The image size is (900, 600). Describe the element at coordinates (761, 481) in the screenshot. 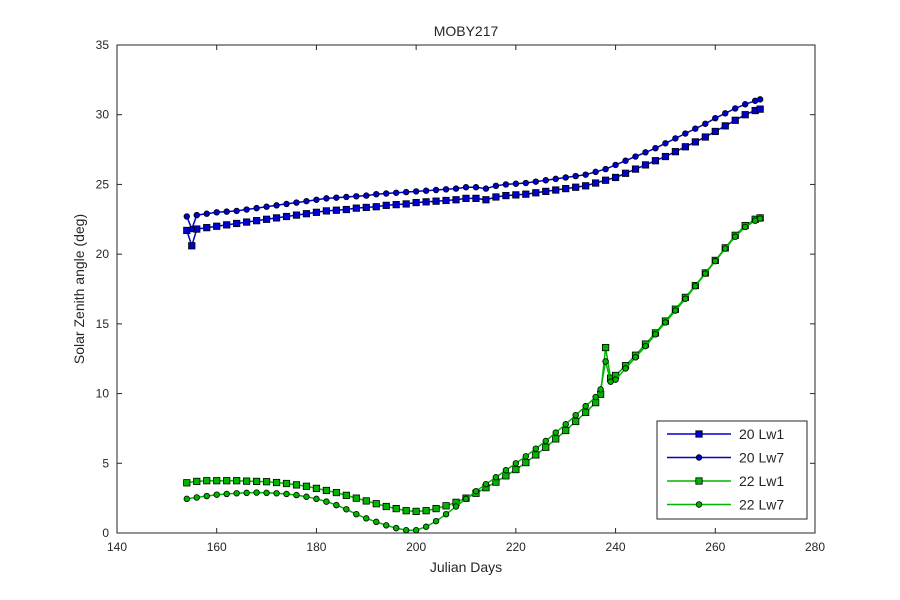

I see `legend-label: 22 Lw1` at that location.